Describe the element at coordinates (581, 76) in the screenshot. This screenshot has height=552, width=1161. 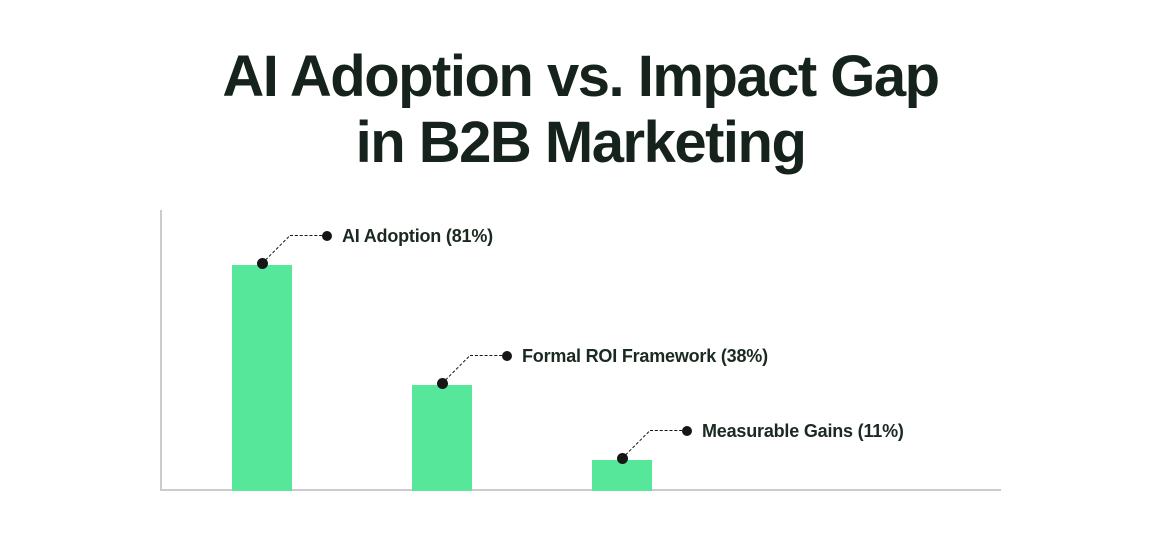
I see `chart-title-line-1: AI Adoption vs. Impact Gap` at that location.